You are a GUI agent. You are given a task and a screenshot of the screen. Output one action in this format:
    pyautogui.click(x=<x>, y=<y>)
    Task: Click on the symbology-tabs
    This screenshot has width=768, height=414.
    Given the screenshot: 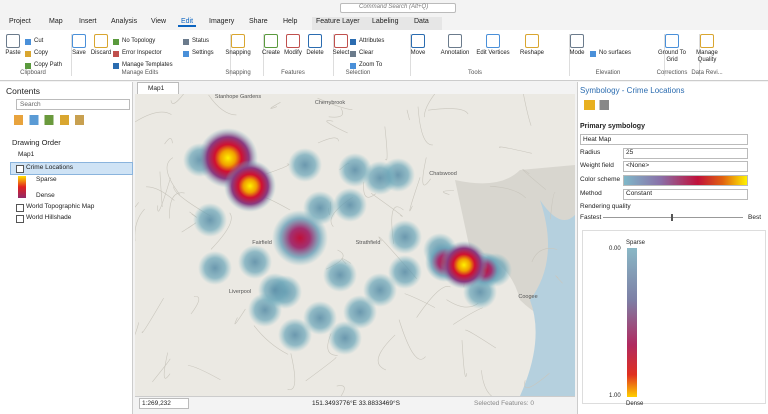 What is the action you would take?
    pyautogui.click(x=598, y=105)
    